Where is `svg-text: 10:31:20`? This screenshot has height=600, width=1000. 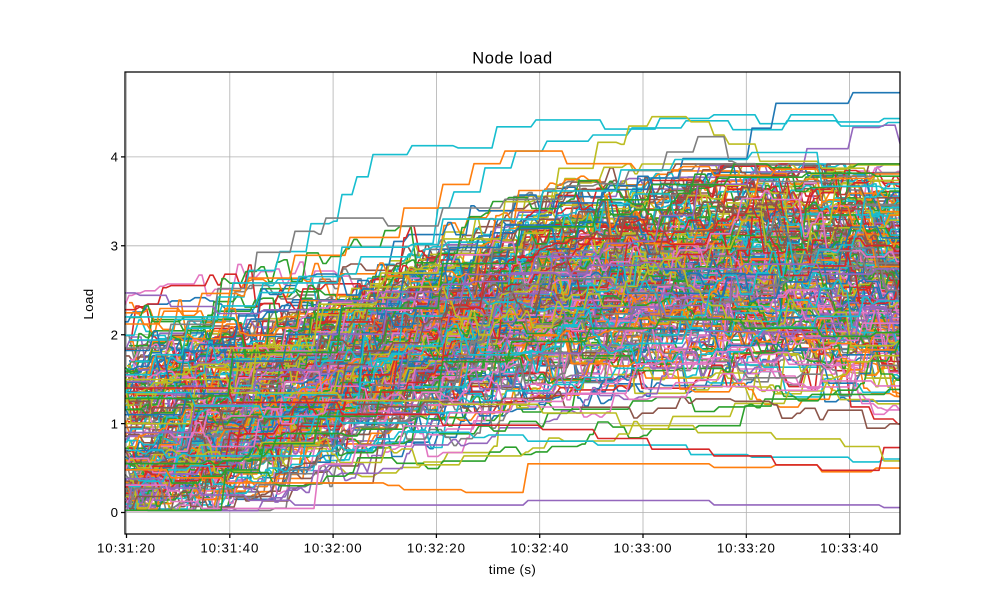
svg-text: 10:31:20 is located at coordinates (126, 548).